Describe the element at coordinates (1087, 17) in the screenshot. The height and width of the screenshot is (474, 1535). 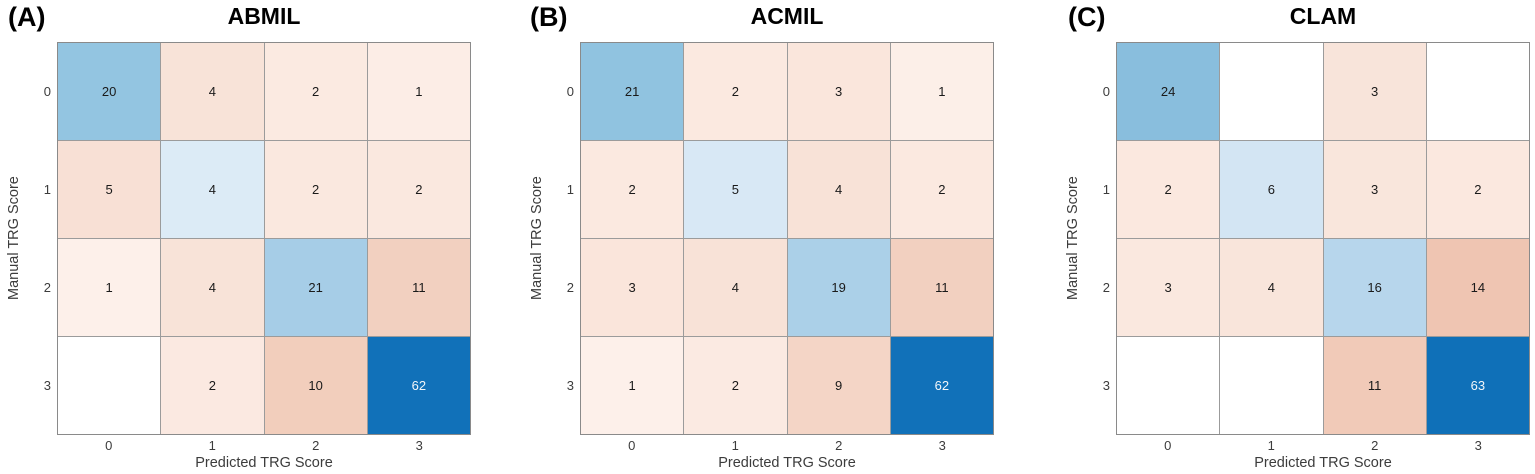
I see `panel-letter-c: (C)` at that location.